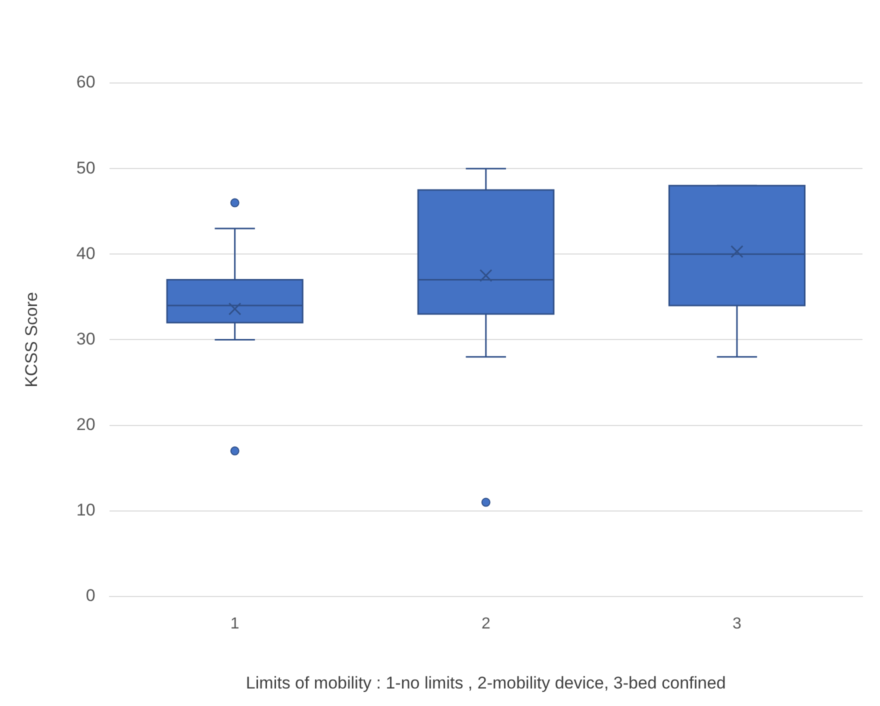 The width and height of the screenshot is (880, 706). I want to click on y-tick-label: 40, so click(86, 253).